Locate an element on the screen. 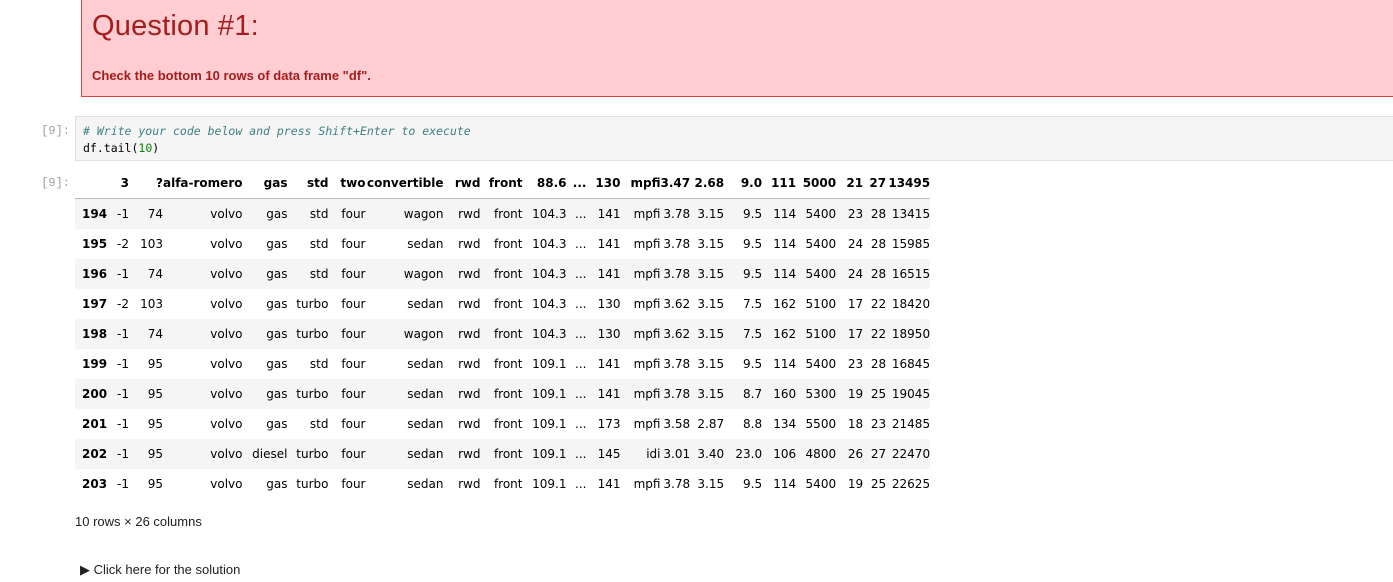 The width and height of the screenshot is (1393, 582). table-cell: 27 is located at coordinates (878, 454).